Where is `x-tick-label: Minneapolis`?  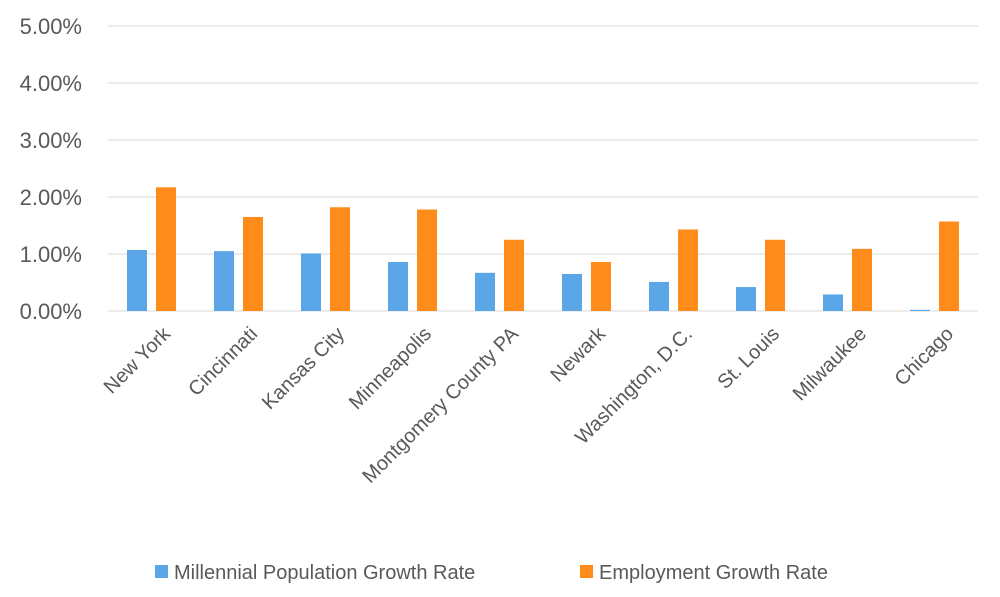
x-tick-label: Minneapolis is located at coordinates (390, 368).